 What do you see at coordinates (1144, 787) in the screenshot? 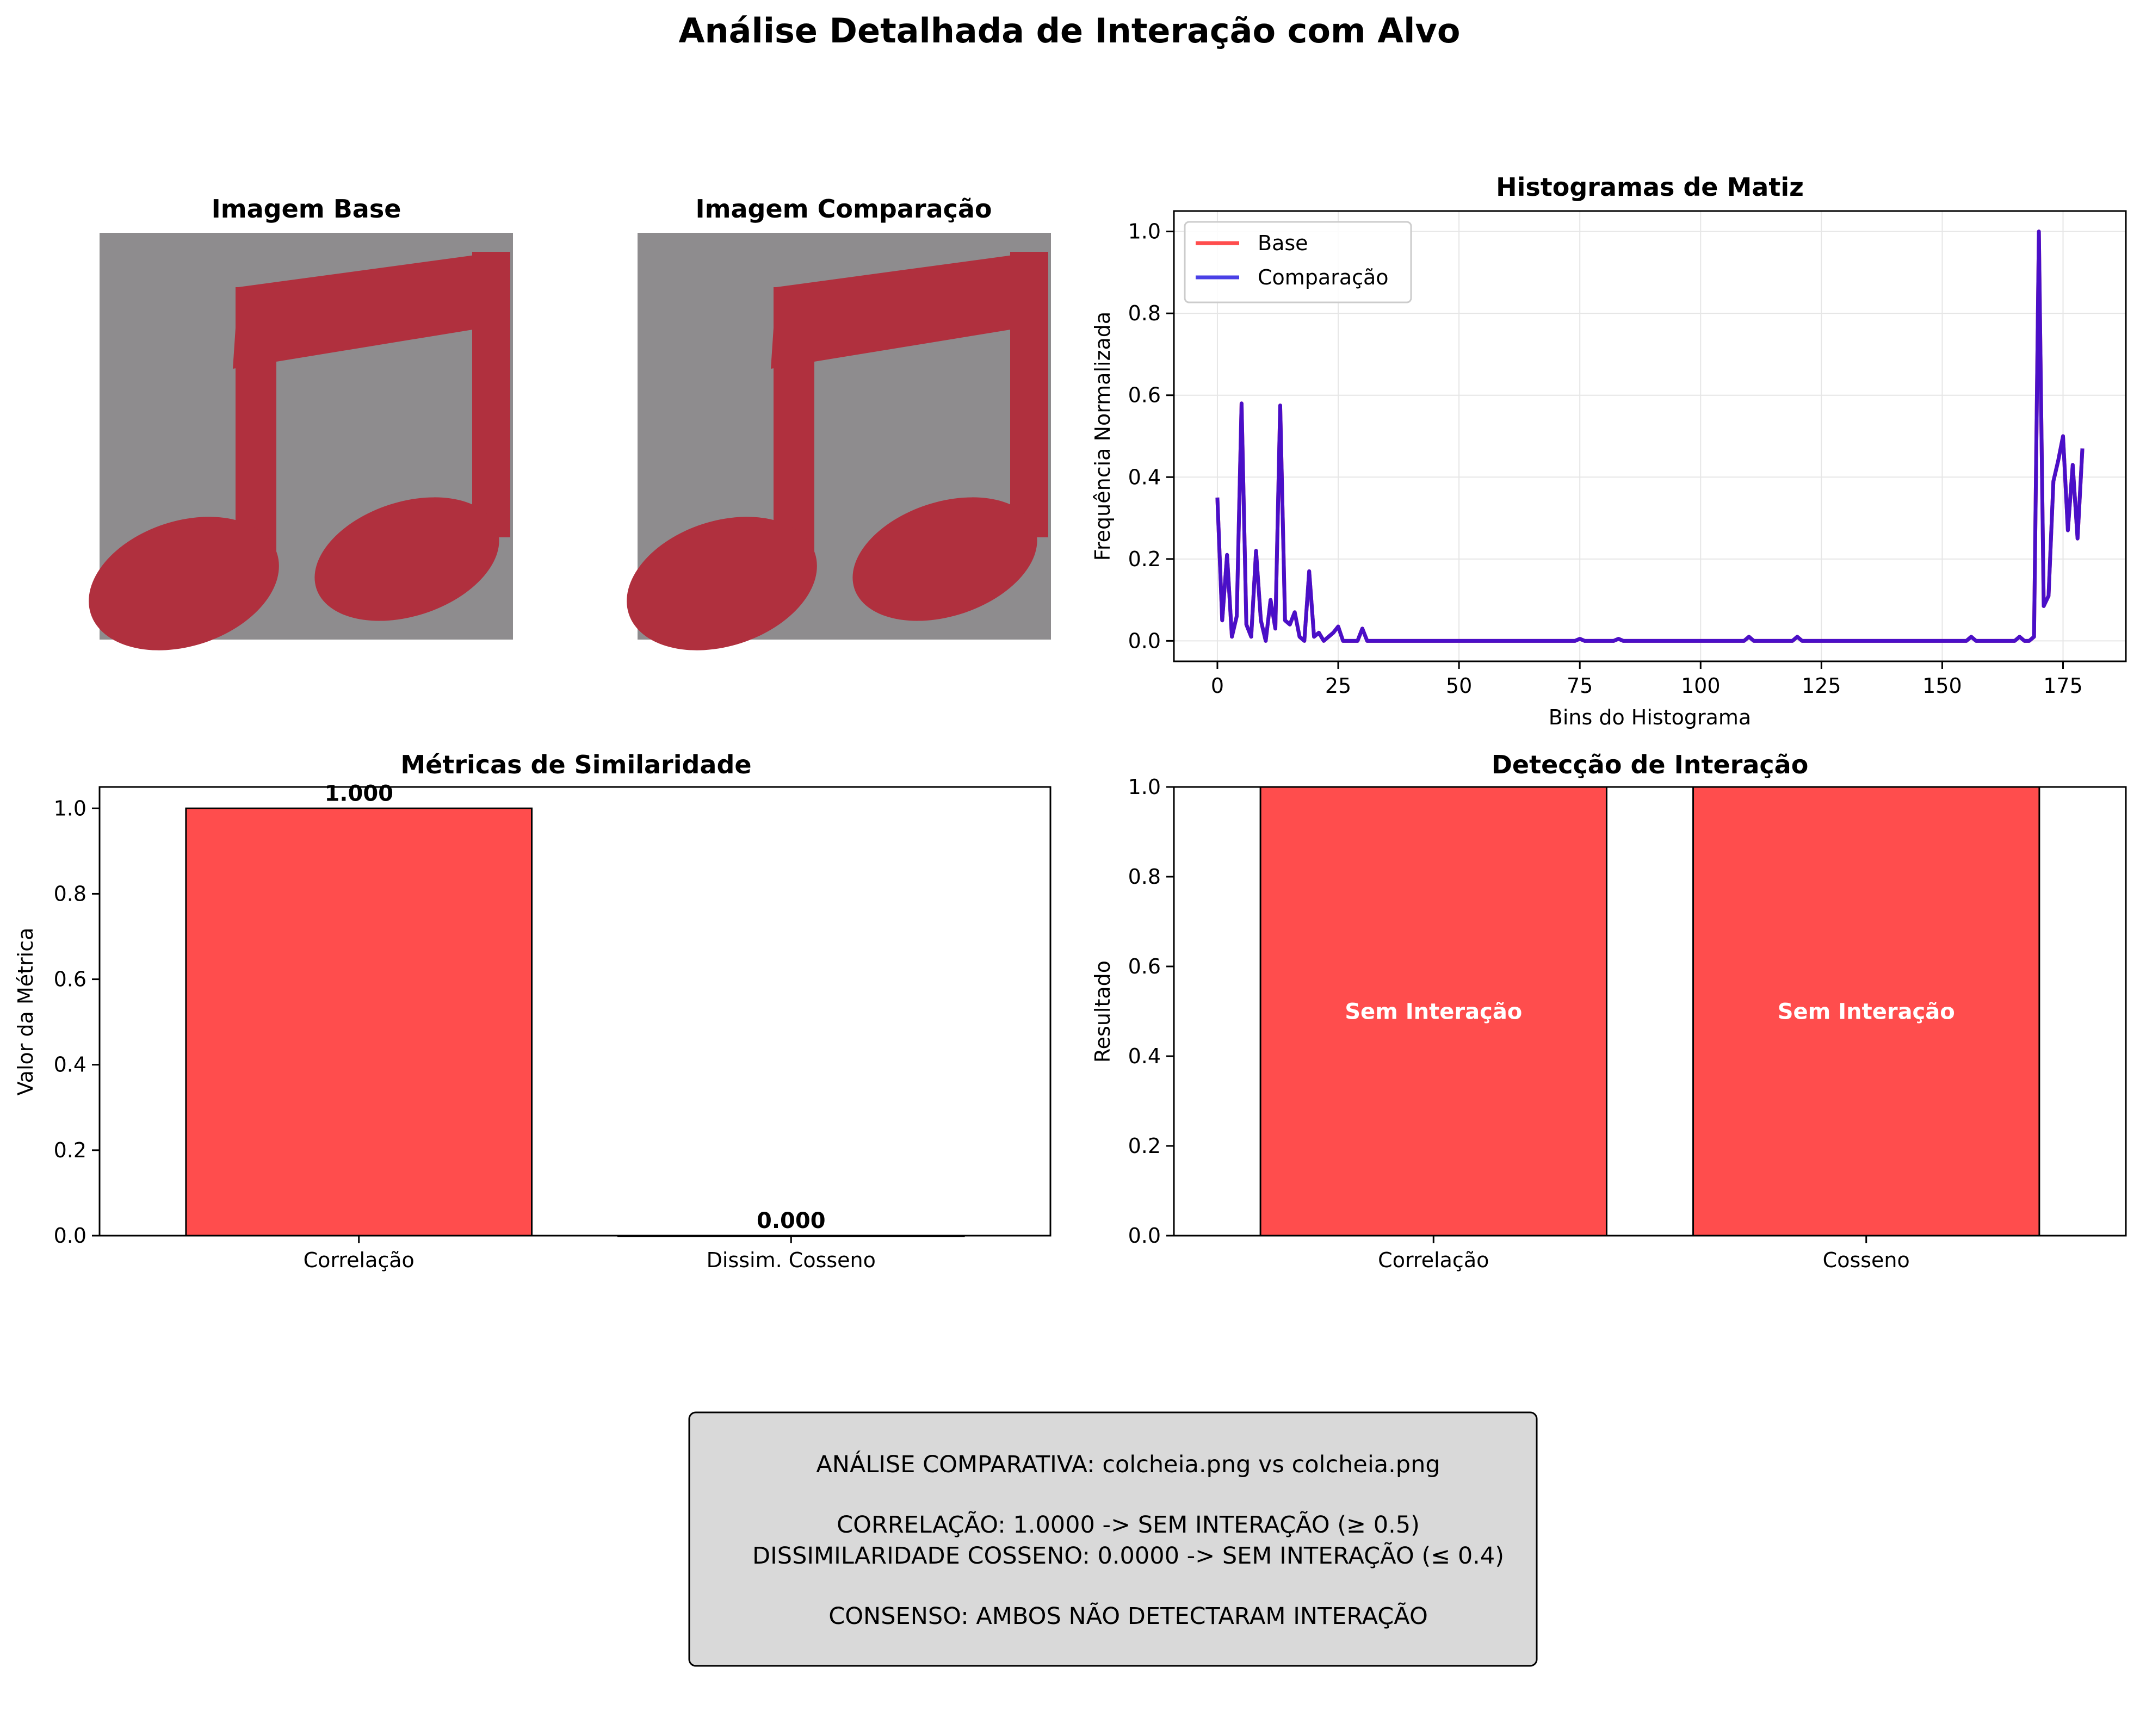
I see `detection-ytick-label: 1.0` at bounding box center [1144, 787].